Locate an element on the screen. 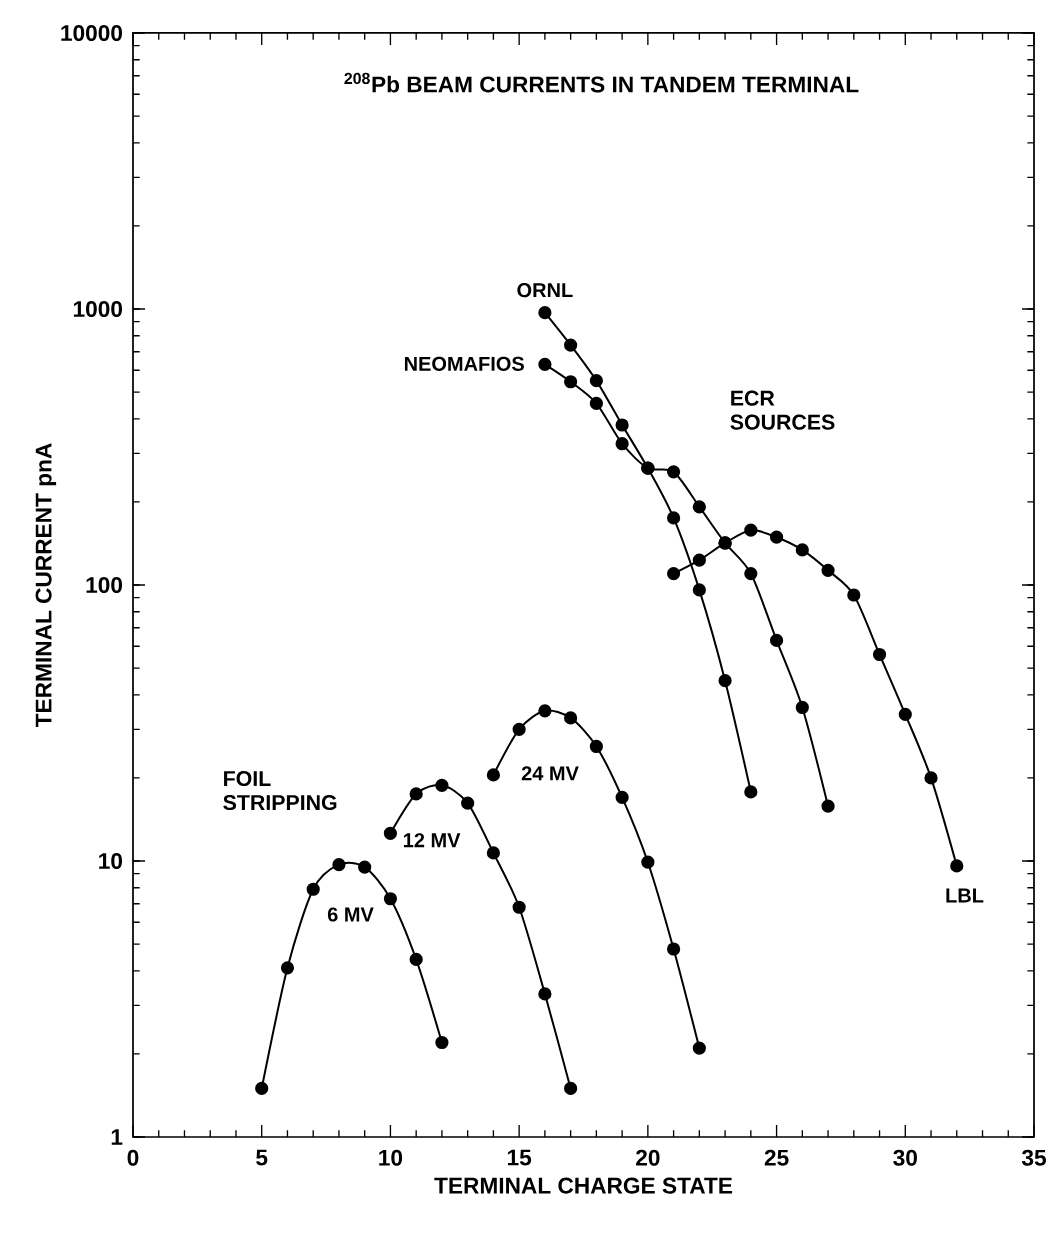 The image size is (1057, 1244). y-tick-label: 100 is located at coordinates (104, 585).